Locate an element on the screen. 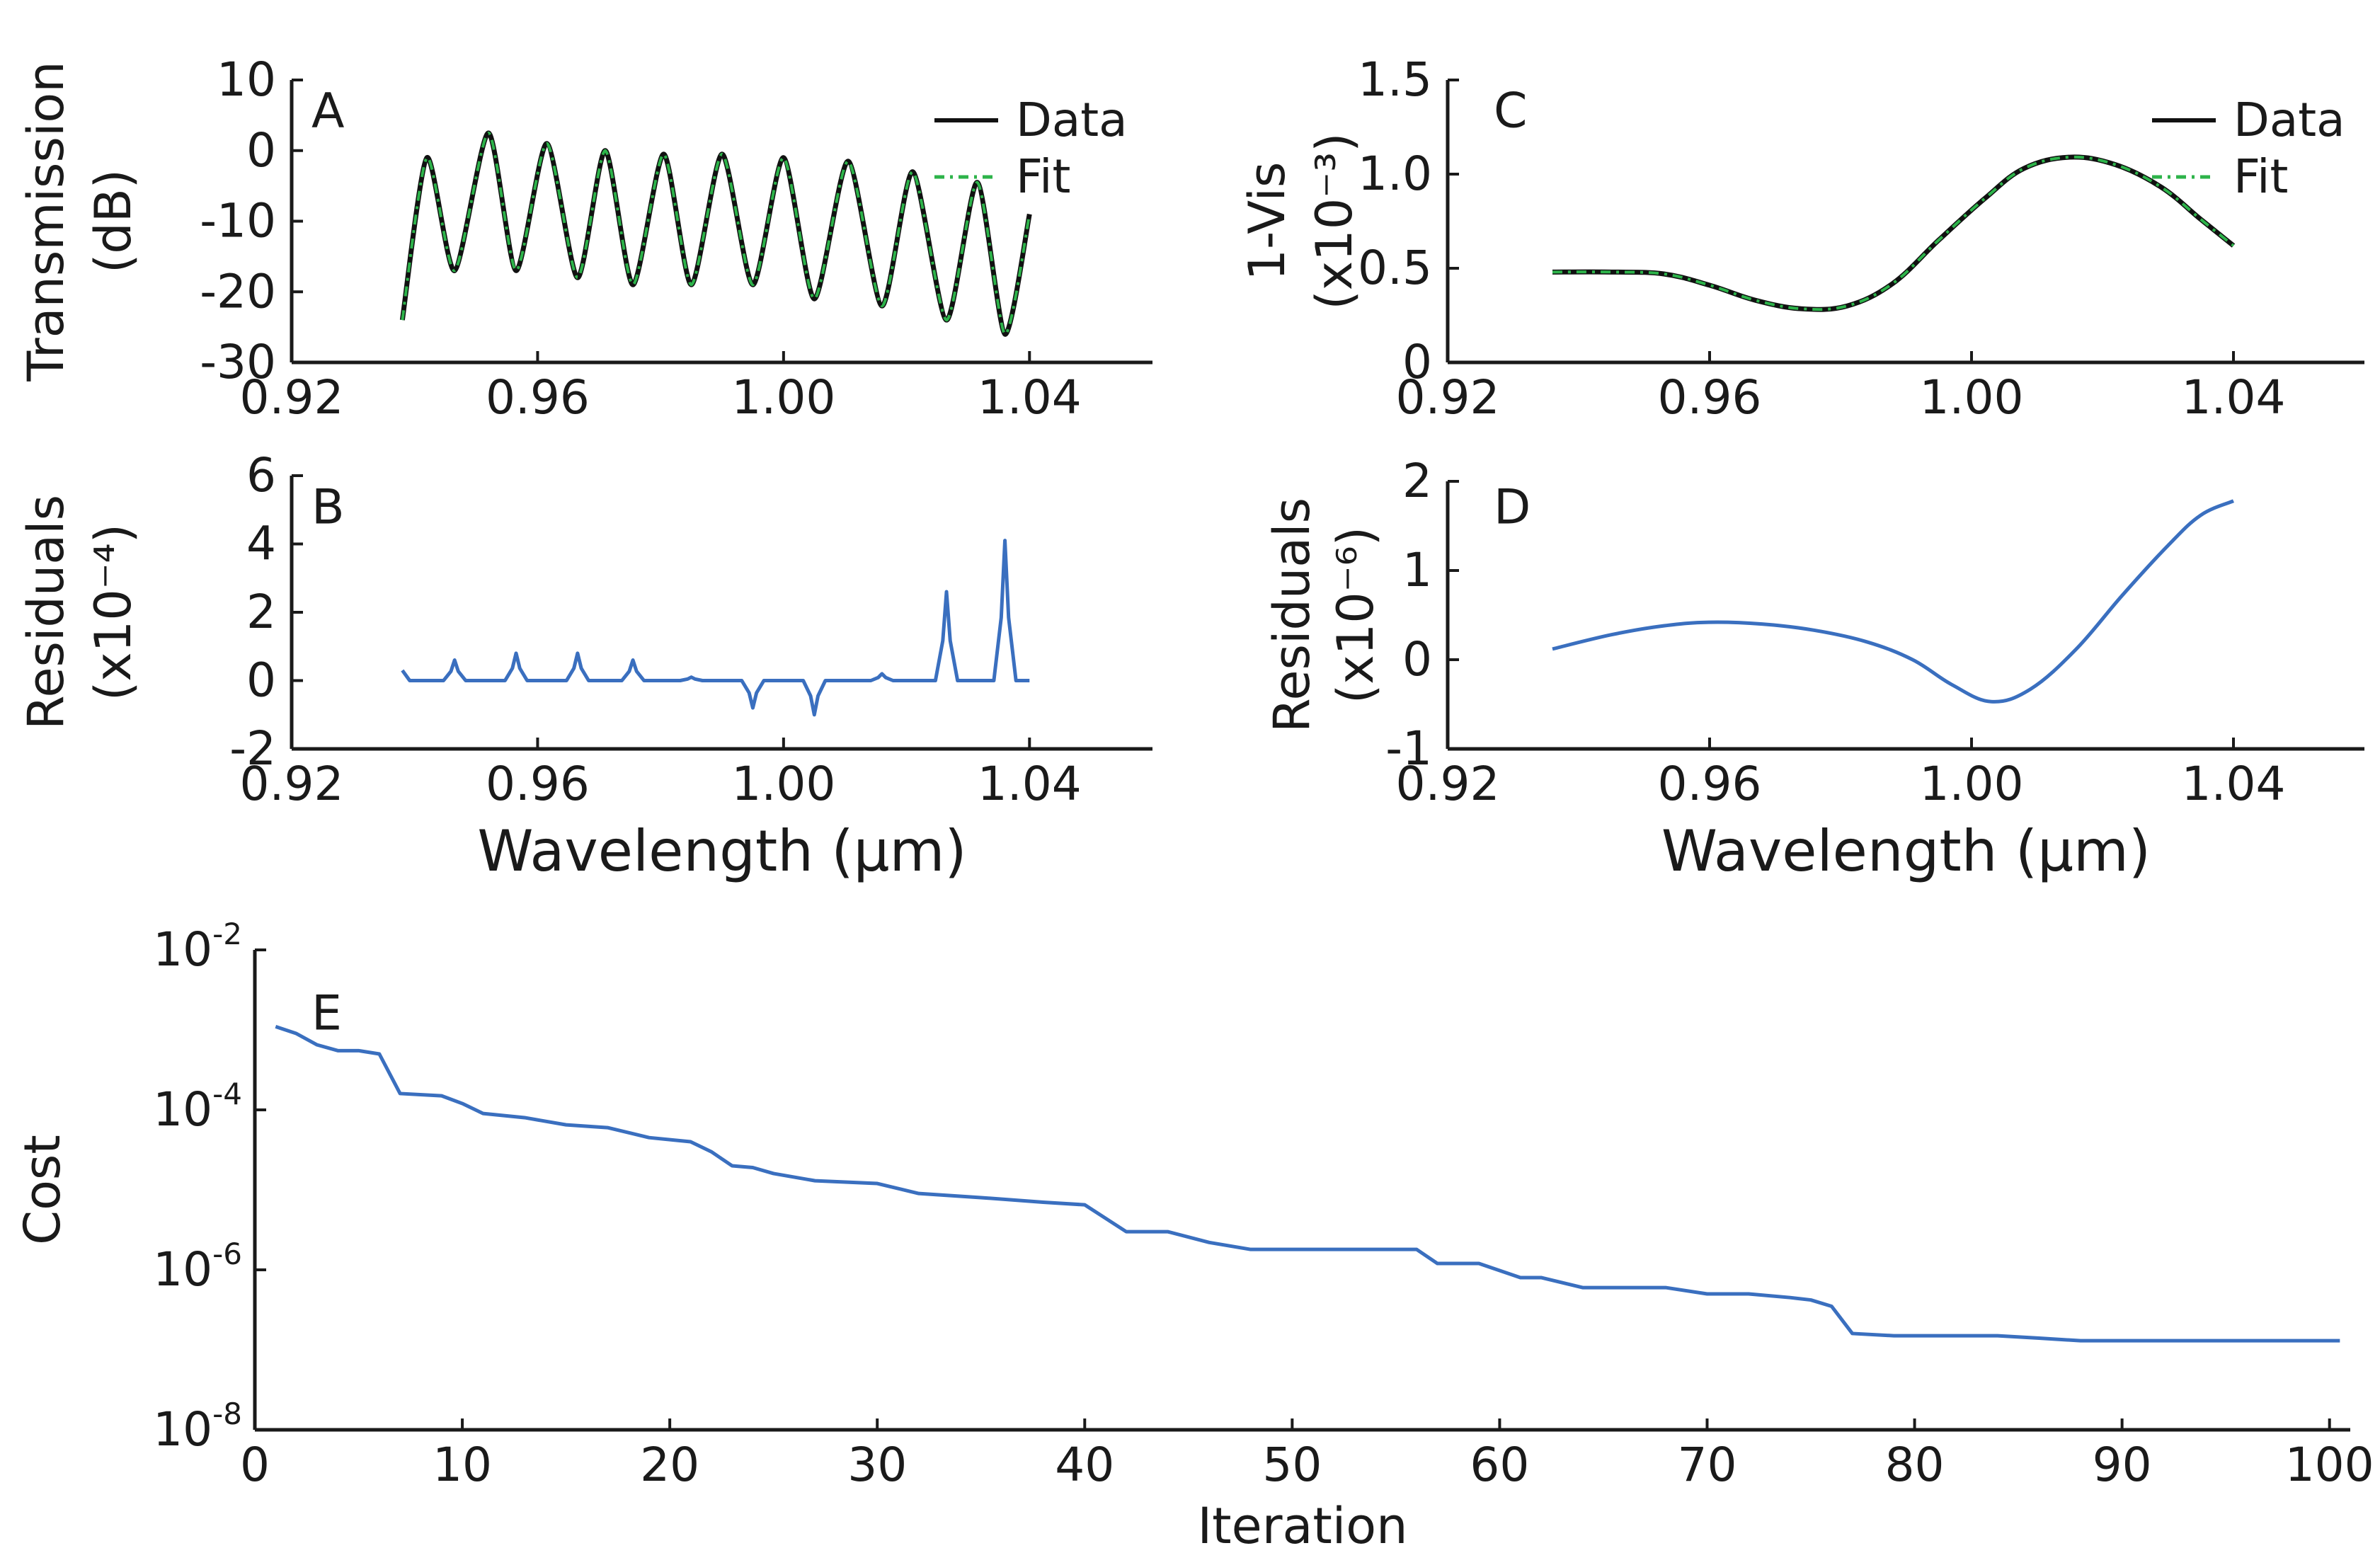  x-tick-label: 10 is located at coordinates (462, 1465).